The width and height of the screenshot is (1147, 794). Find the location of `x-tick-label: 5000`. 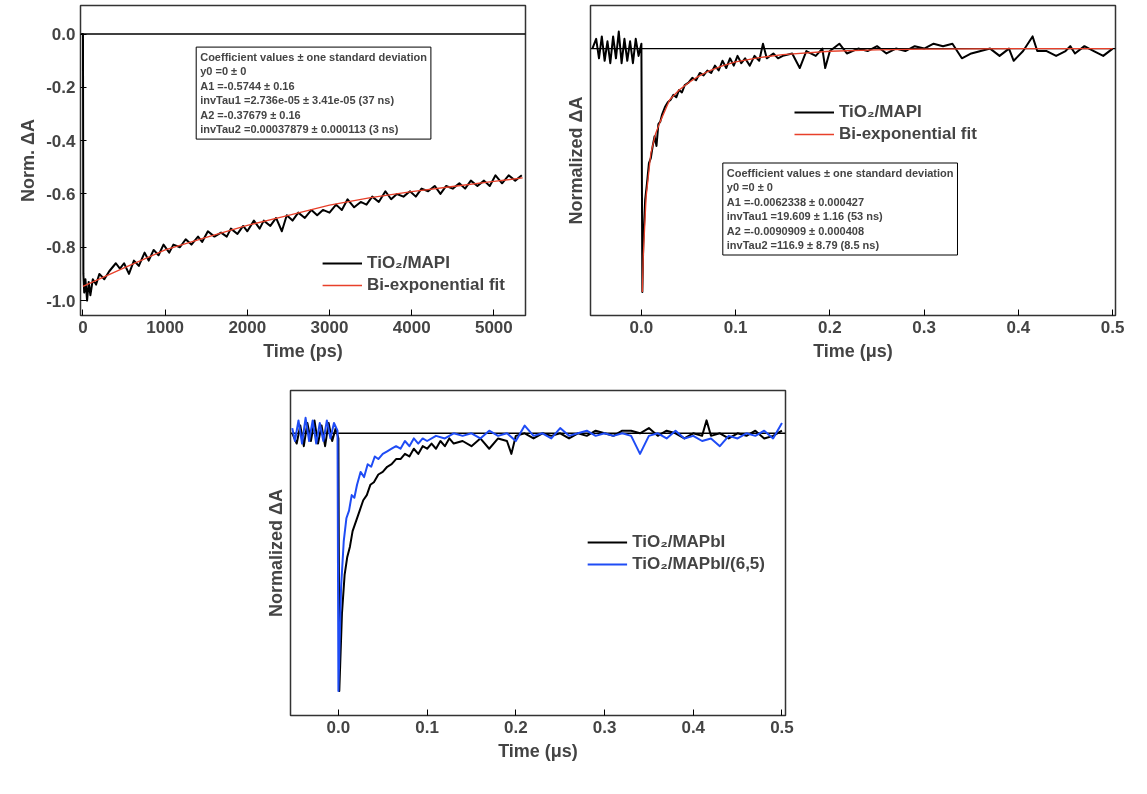

x-tick-label: 5000 is located at coordinates (493, 327).